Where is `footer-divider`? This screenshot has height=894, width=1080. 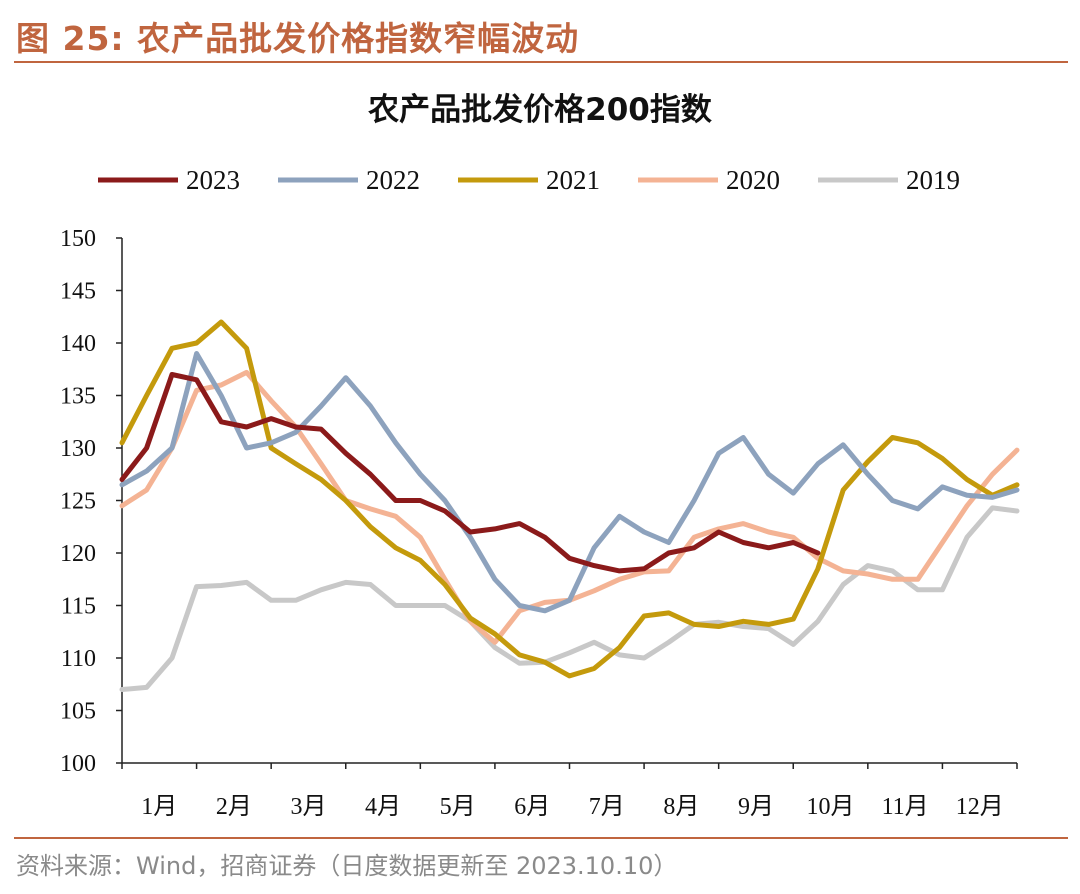
footer-divider is located at coordinates (541, 838).